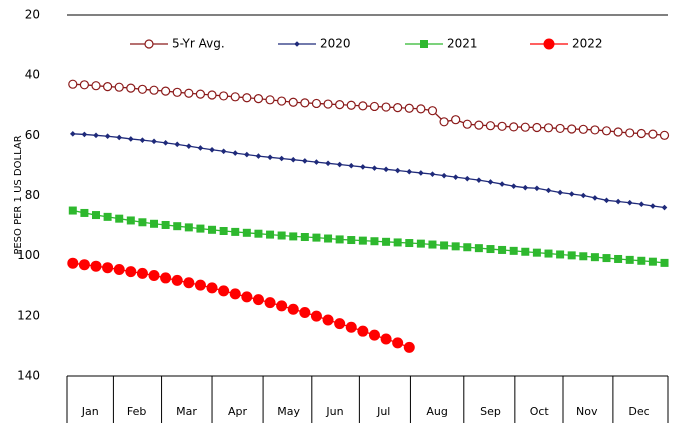 This screenshot has height=423, width=678. Describe the element at coordinates (198, 44) in the screenshot. I see `legend-label: 5-Yr Avg.` at that location.